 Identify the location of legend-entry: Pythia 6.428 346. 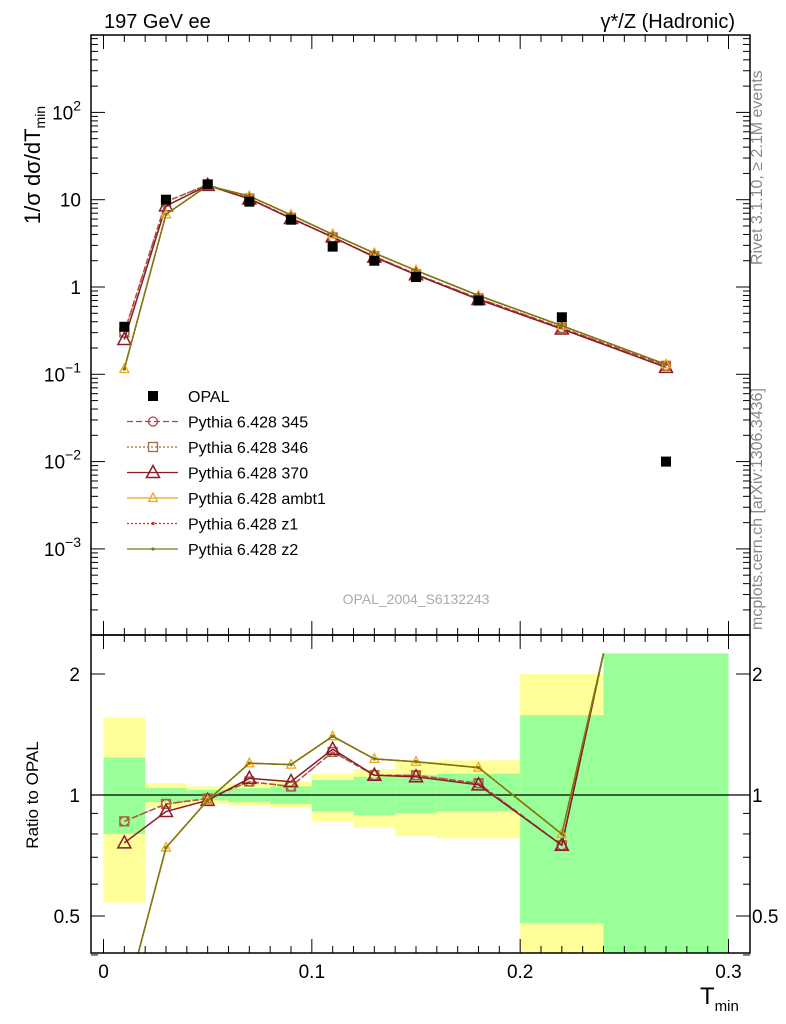
(217, 448).